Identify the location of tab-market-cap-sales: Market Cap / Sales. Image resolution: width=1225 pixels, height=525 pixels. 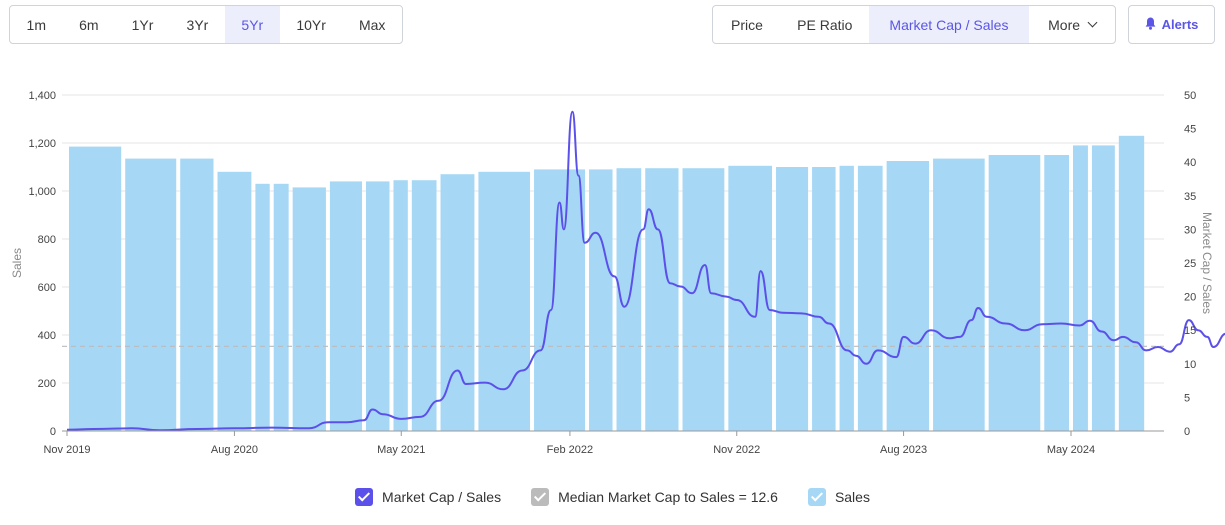
(949, 24).